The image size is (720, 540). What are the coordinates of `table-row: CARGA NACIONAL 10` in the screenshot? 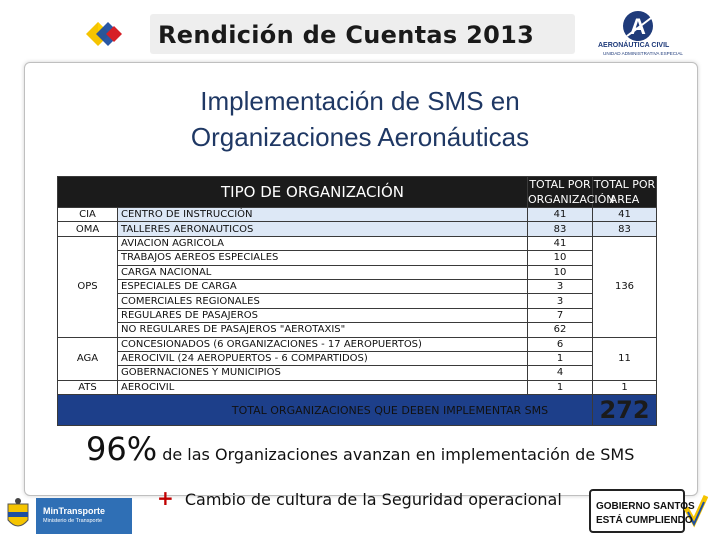 It's located at (357, 272).